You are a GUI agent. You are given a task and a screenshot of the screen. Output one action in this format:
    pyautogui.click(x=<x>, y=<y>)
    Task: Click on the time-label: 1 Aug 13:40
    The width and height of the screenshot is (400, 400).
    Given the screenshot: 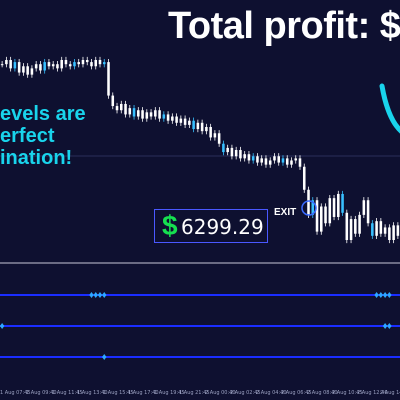 What is the action you would take?
    pyautogui.click(x=92, y=393)
    